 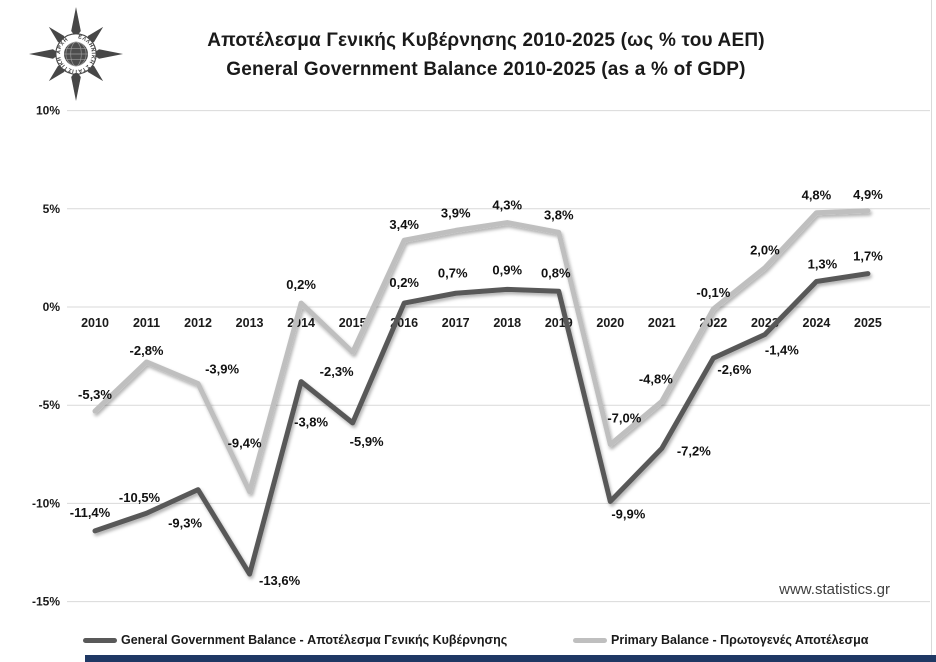 What do you see at coordinates (713, 292) in the screenshot?
I see `data-label: -0,1%` at bounding box center [713, 292].